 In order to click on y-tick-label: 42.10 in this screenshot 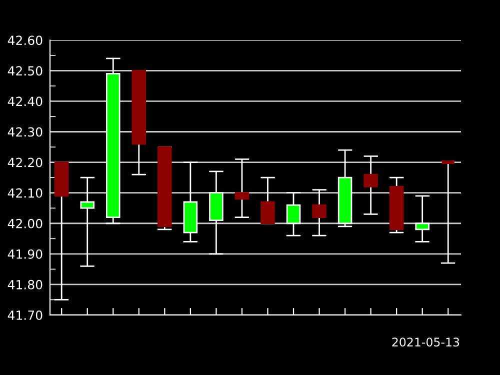, I will do `click(25, 193)`.